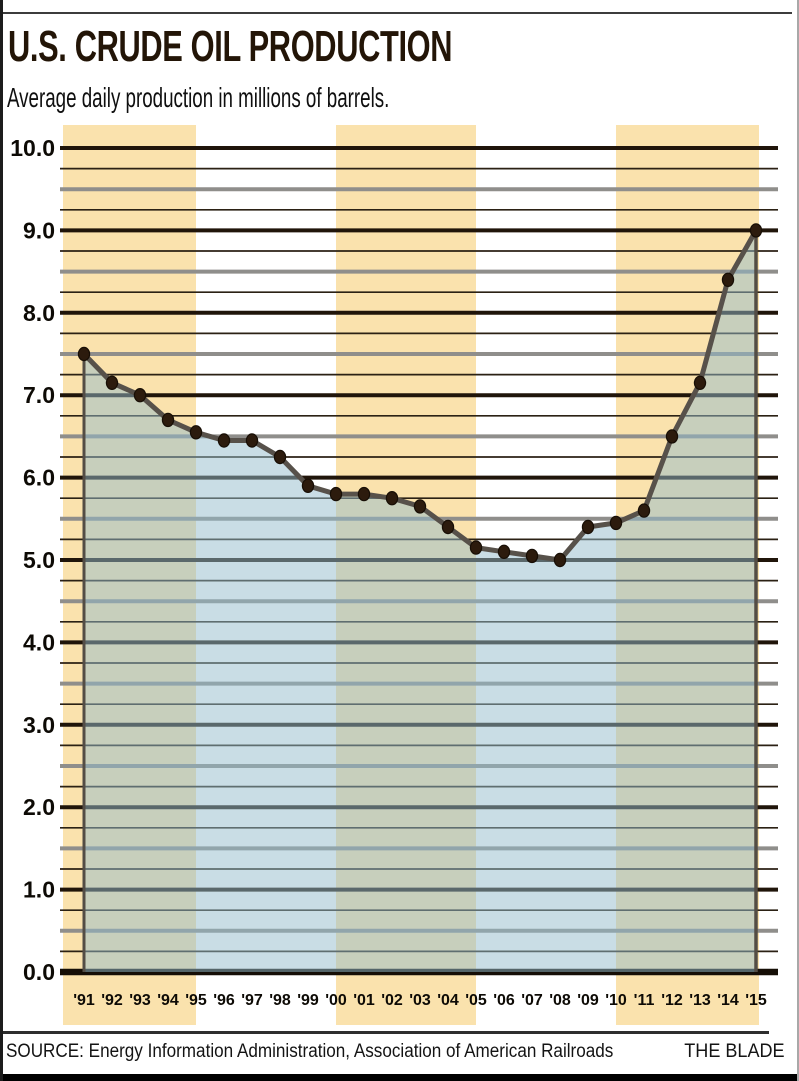  I want to click on title-row: U.S. CRUDE OIL PRODUCTION, so click(325, 47).